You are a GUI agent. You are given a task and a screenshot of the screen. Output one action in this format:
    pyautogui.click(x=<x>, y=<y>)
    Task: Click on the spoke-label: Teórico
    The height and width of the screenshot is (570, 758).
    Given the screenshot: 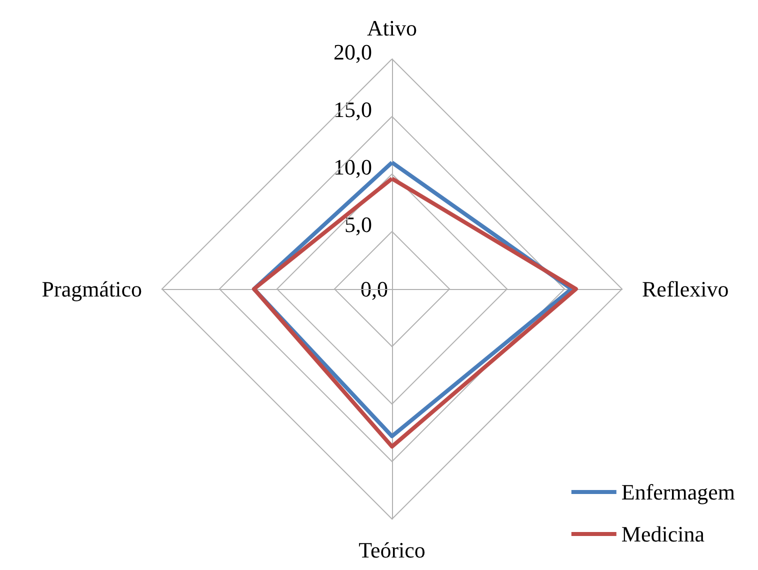 What is the action you would take?
    pyautogui.click(x=392, y=550)
    